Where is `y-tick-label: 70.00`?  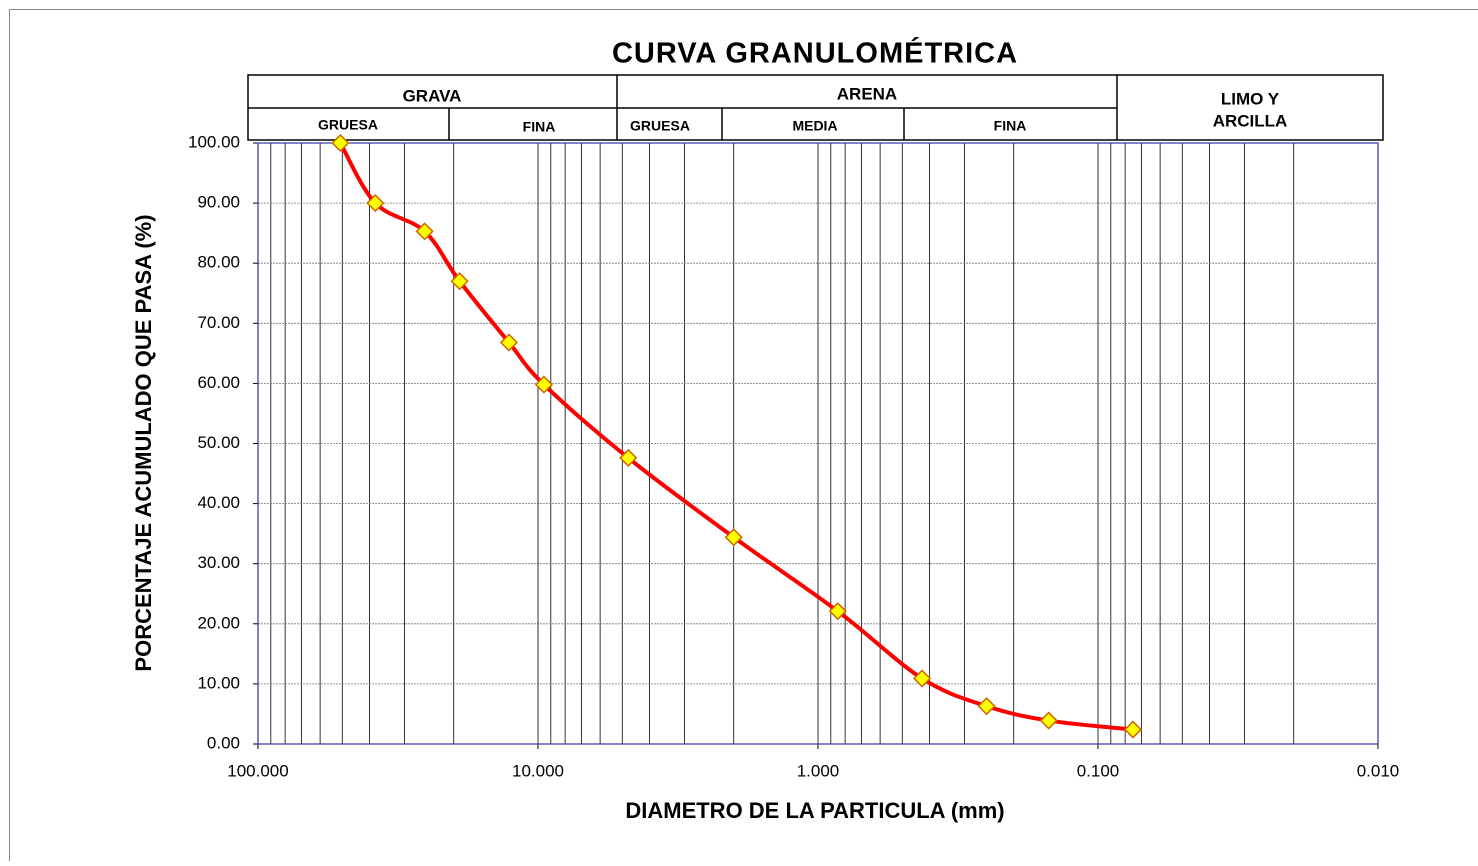
y-tick-label: 70.00 is located at coordinates (218, 322).